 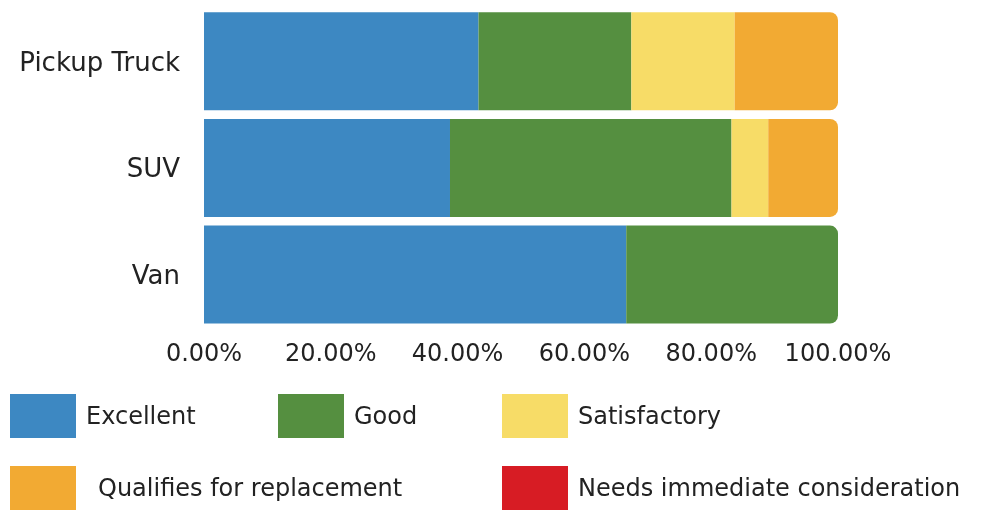 I want to click on legend-label: Satisfactory, so click(x=650, y=416).